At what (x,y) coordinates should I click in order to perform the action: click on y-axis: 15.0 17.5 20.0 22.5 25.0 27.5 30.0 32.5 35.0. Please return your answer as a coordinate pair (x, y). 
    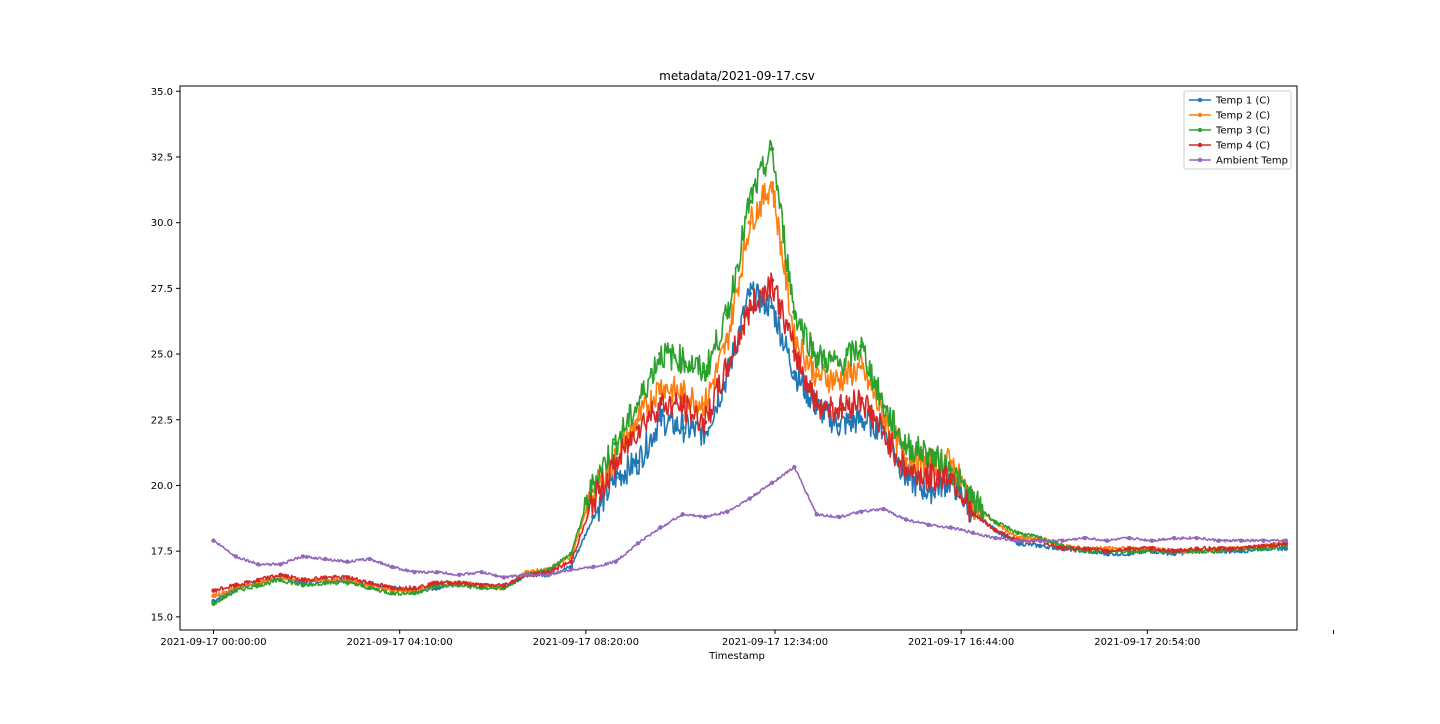
    Looking at the image, I should click on (165, 355).